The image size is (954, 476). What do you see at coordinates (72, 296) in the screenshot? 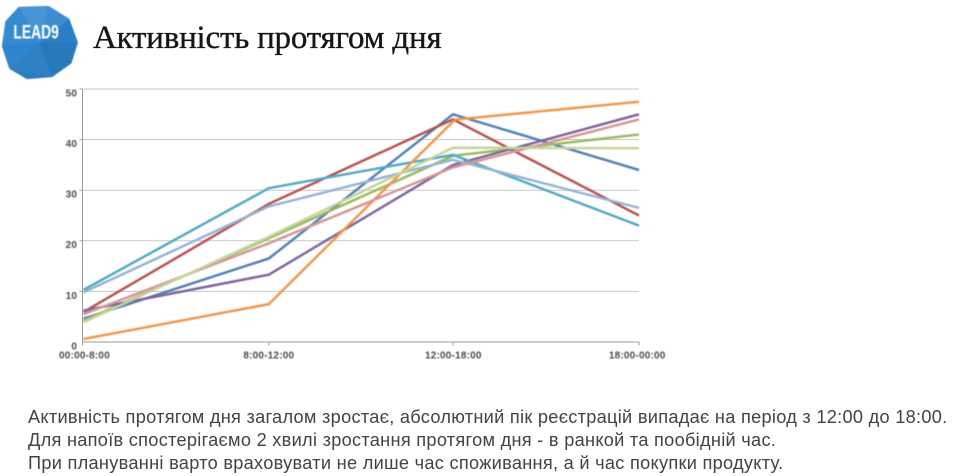
I see `svg-text: 10` at bounding box center [72, 296].